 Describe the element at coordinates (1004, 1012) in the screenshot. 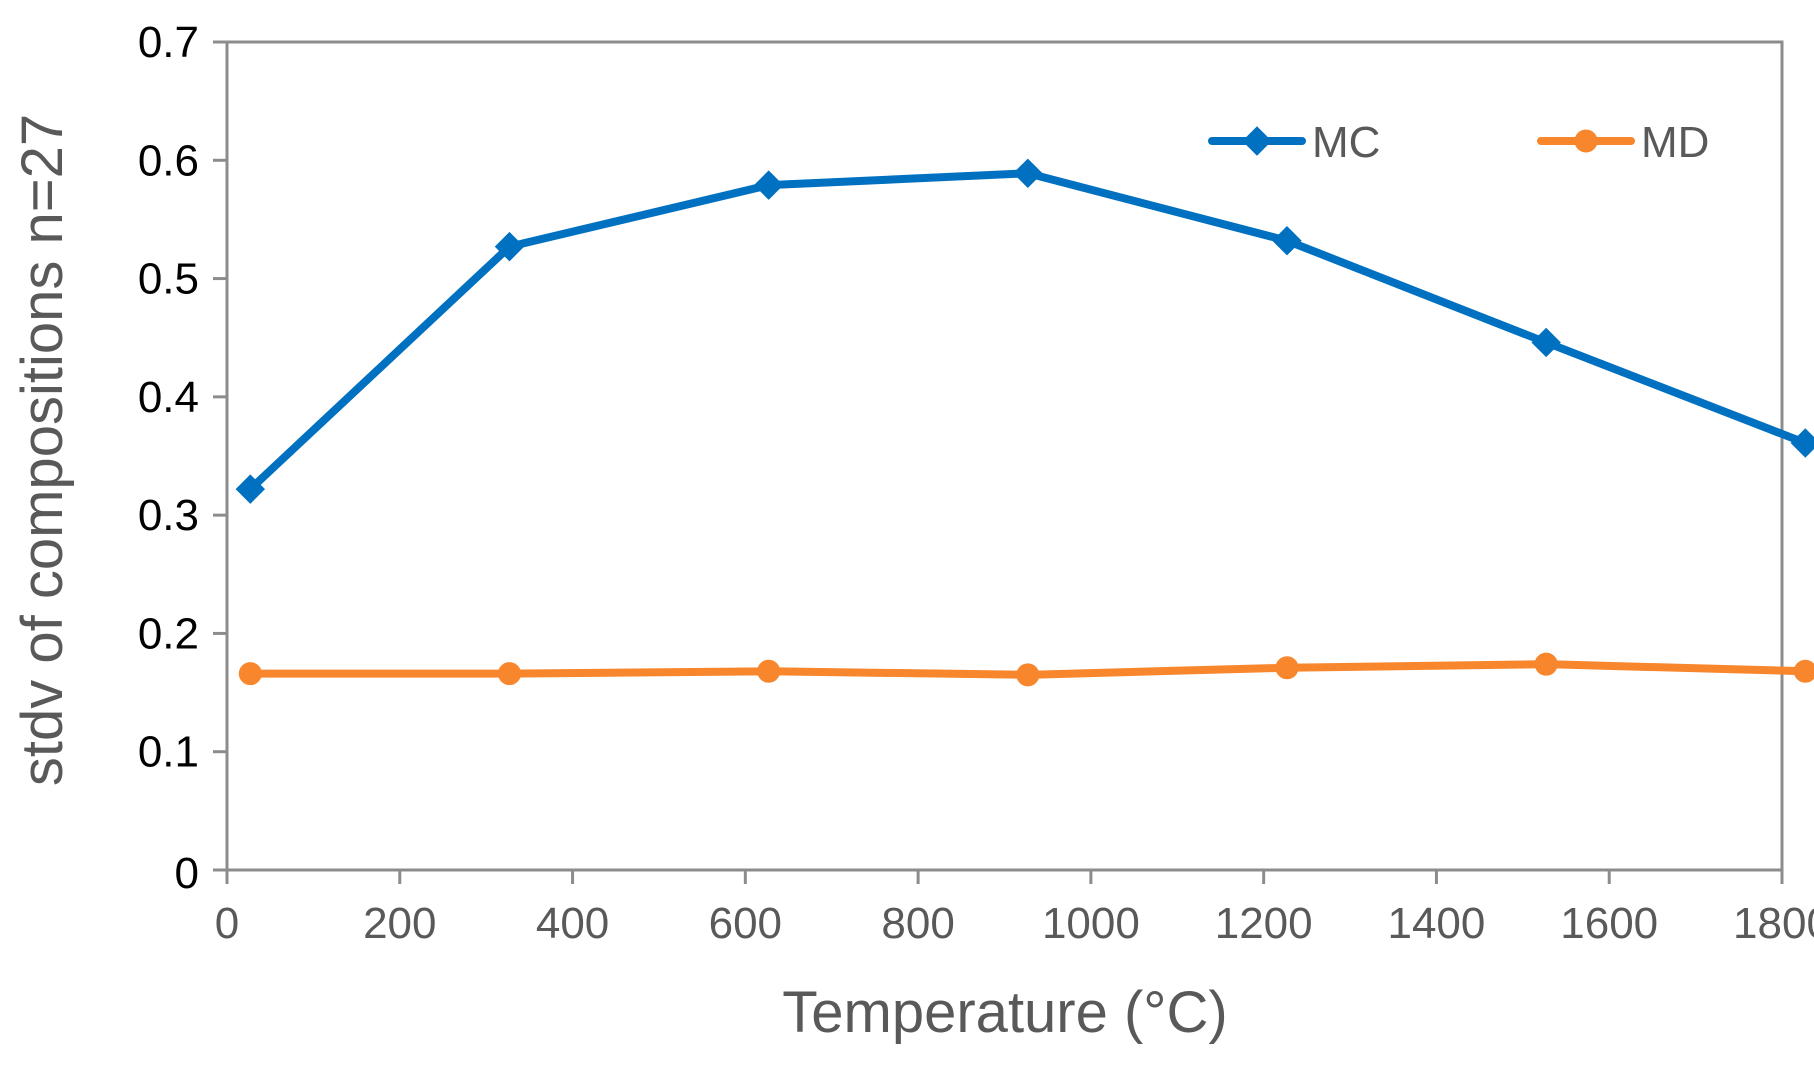

I see `x-axis-title: Temperature (°C)` at that location.